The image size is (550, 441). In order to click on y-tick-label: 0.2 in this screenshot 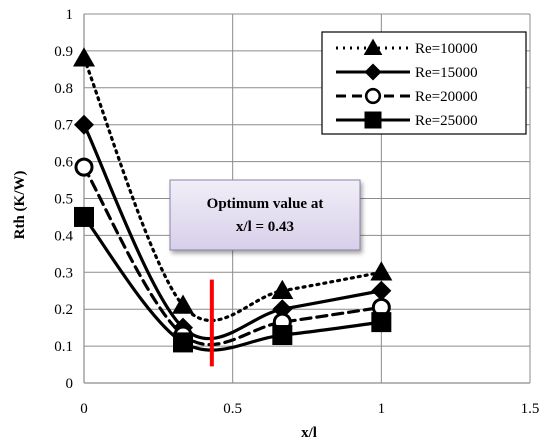, I will do `click(63, 310)`.